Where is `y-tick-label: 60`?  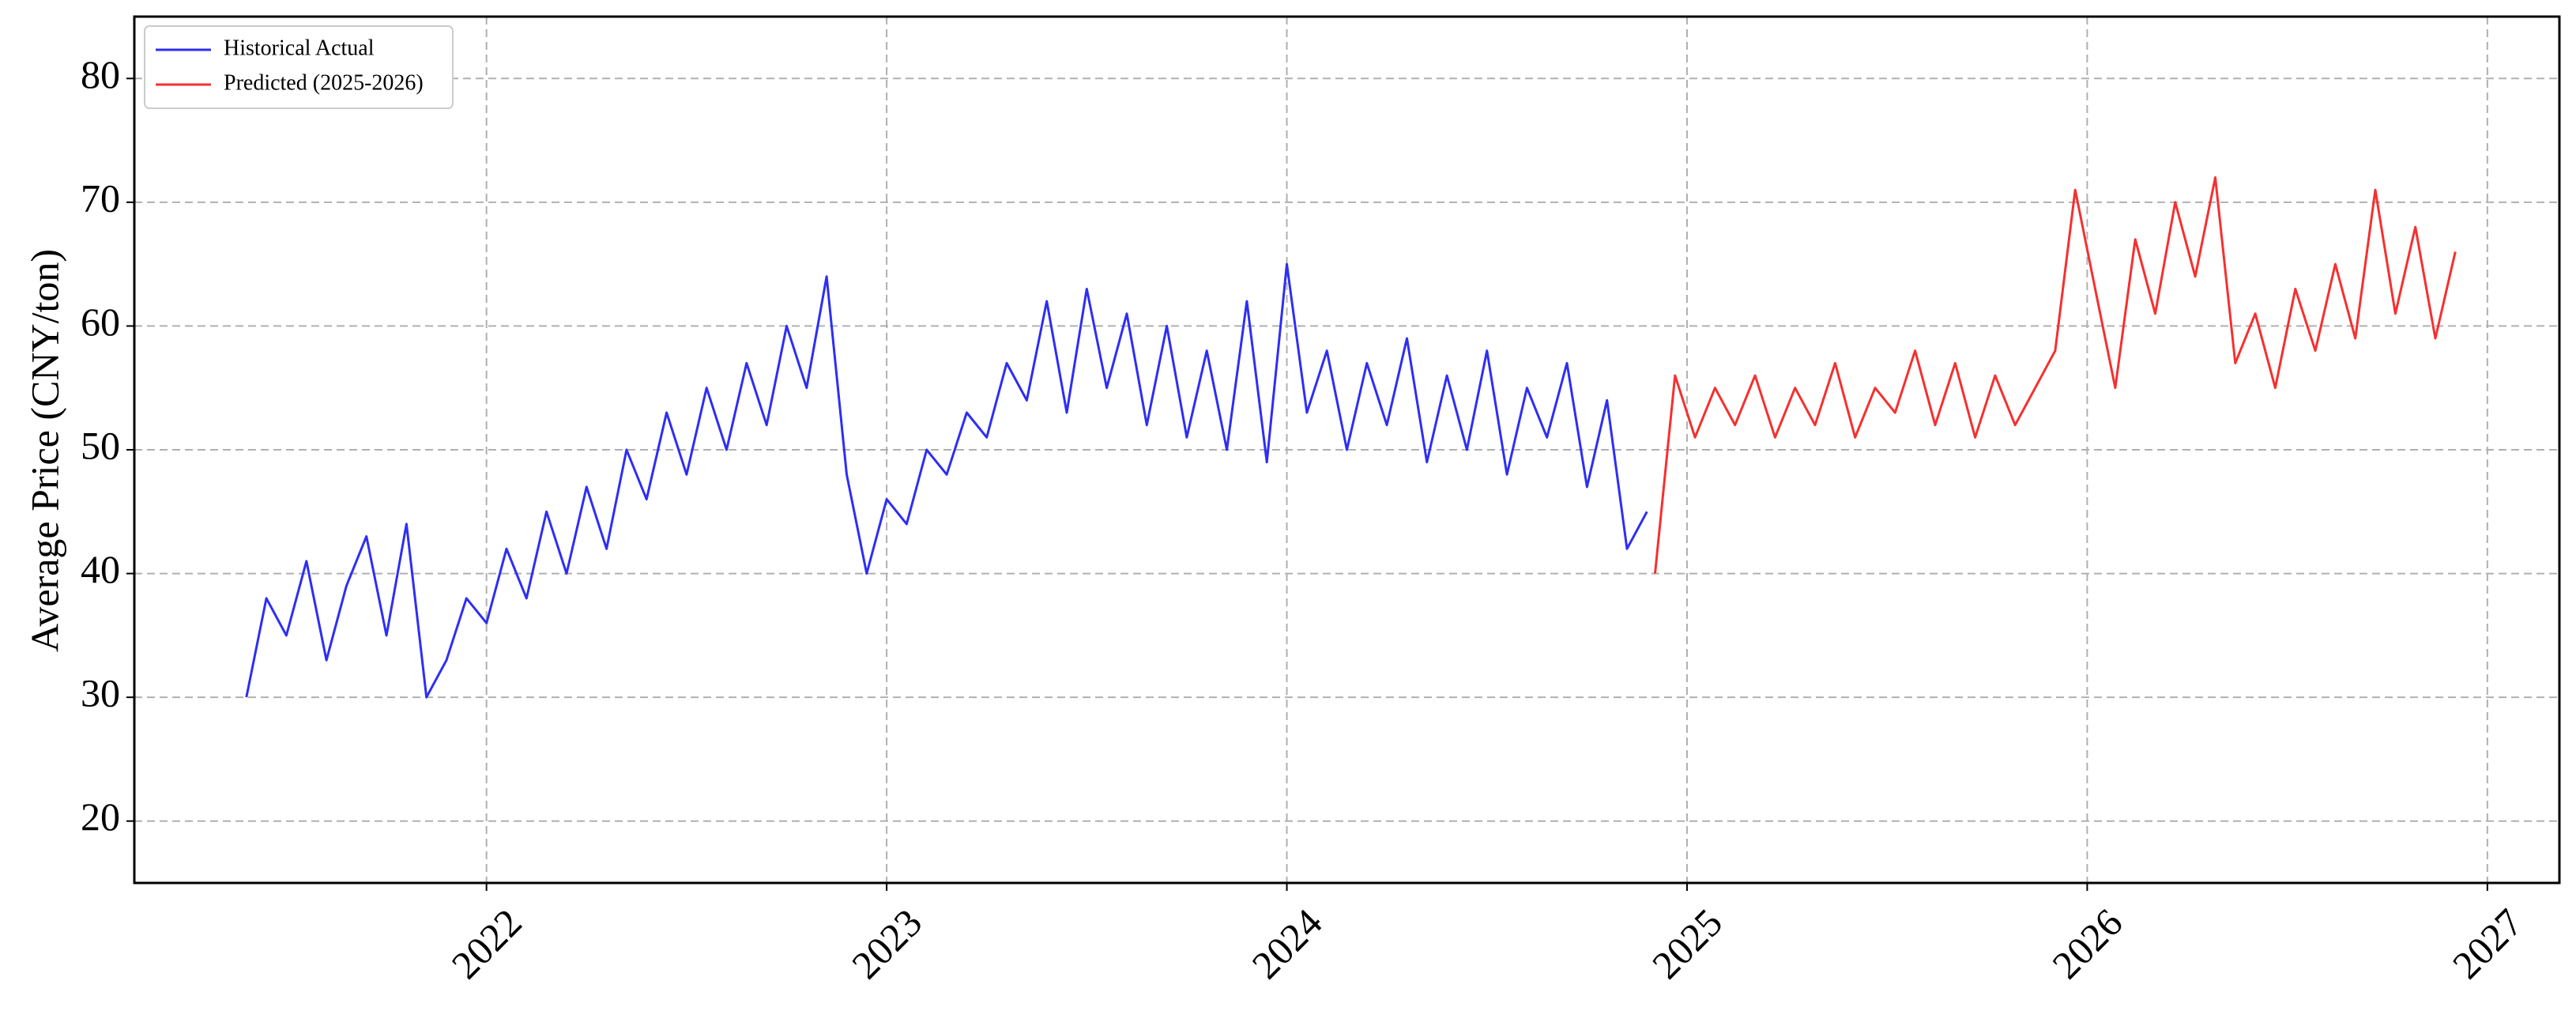 y-tick-label: 60 is located at coordinates (100, 322).